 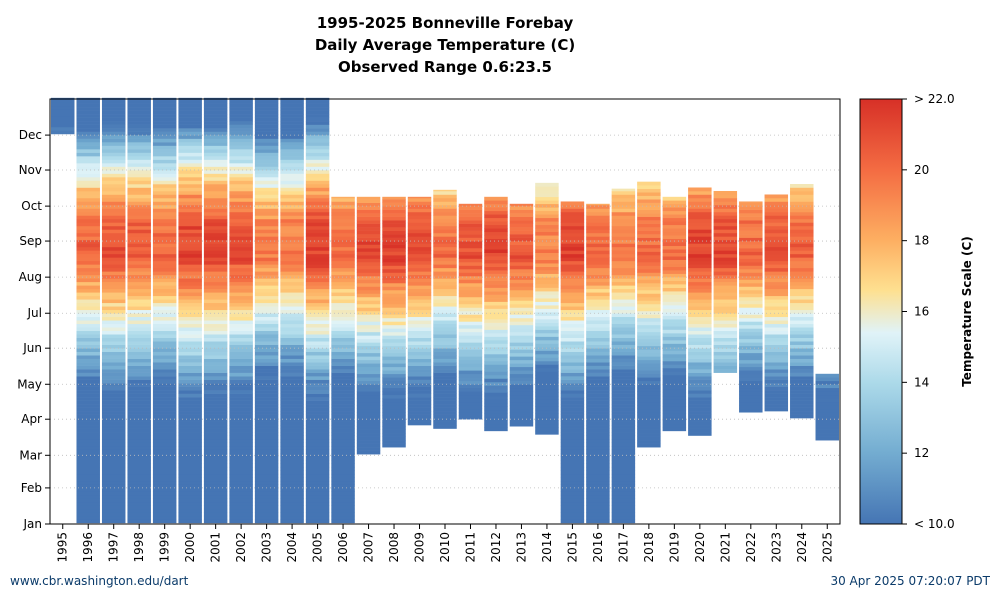 What do you see at coordinates (30, 170) in the screenshot?
I see `y-tick-label: Nov` at bounding box center [30, 170].